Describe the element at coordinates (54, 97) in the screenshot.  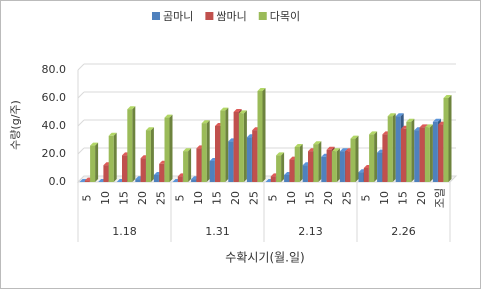
I see `y-tick-label: 60.0` at that location.